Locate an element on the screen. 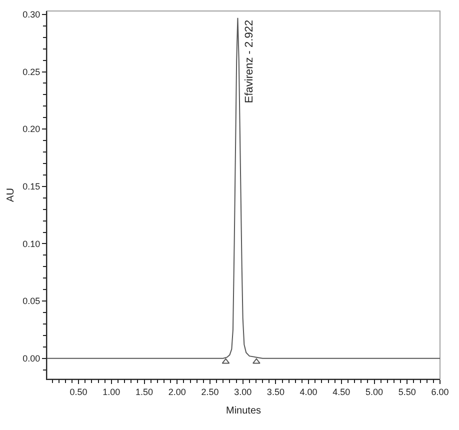 Image resolution: width=459 pixels, height=430 pixels. y-tick-label: 0.05 is located at coordinates (31, 301).